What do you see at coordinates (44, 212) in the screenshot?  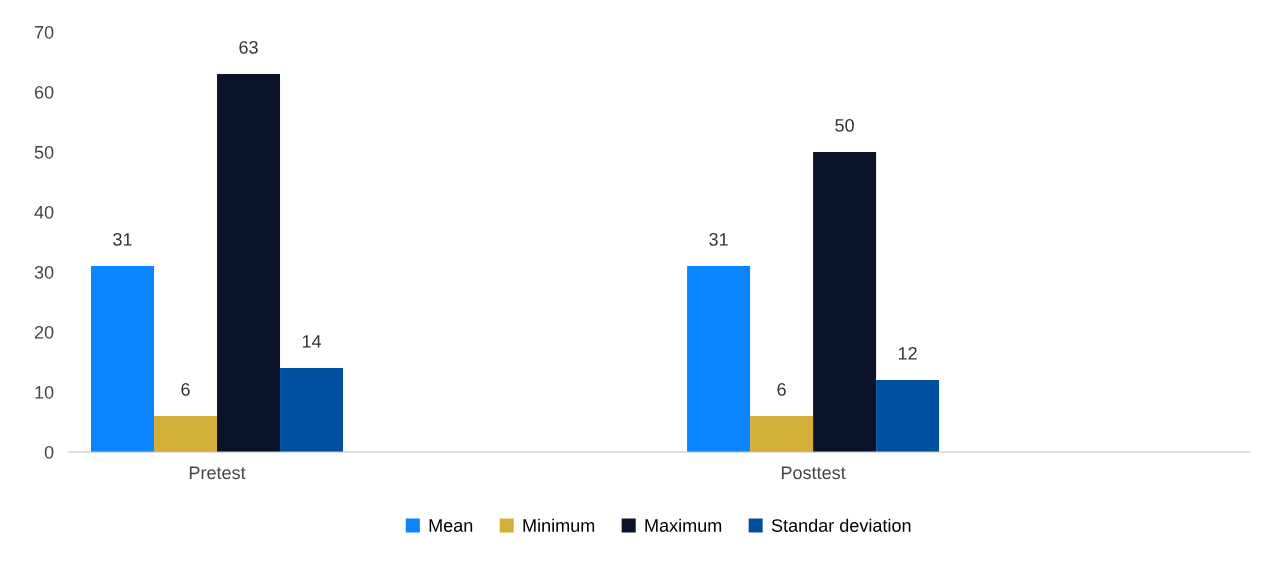 I see `y-tick-label: 40` at bounding box center [44, 212].